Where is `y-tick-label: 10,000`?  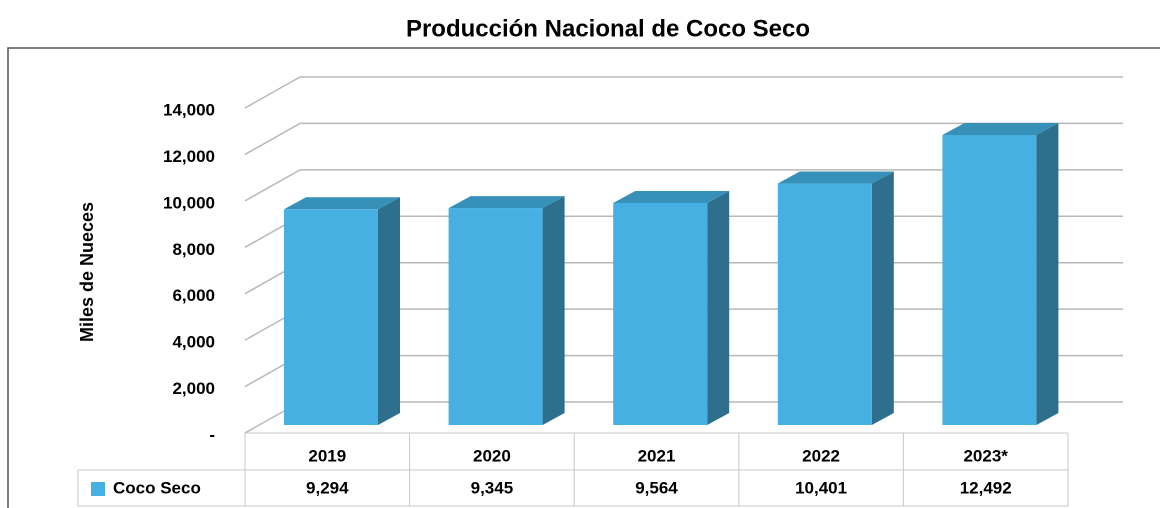 y-tick-label: 10,000 is located at coordinates (189, 202).